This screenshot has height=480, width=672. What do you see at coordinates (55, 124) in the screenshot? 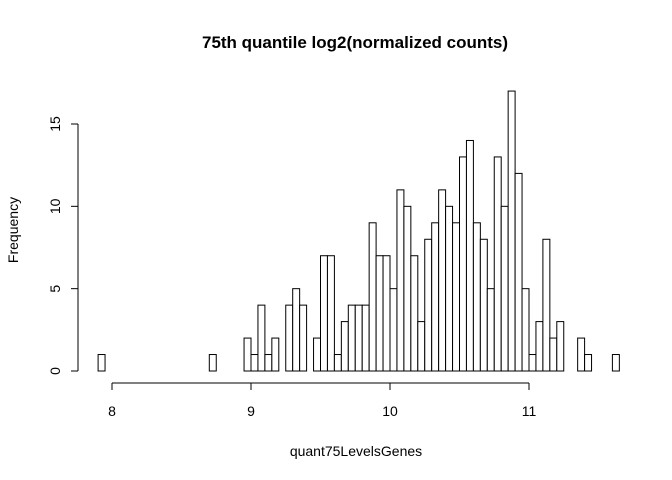
I see `y-tick-label: 15` at bounding box center [55, 124].